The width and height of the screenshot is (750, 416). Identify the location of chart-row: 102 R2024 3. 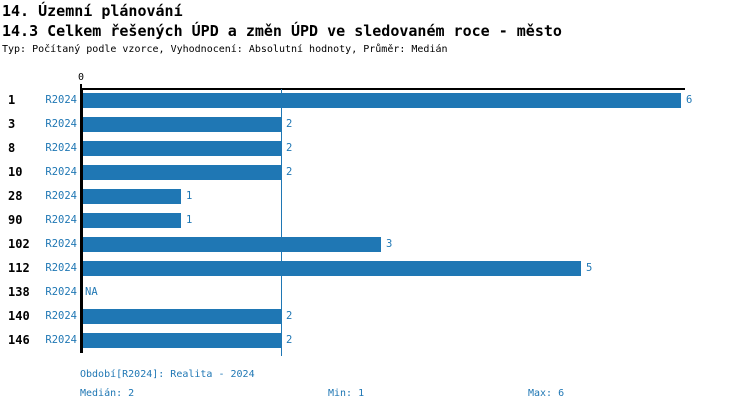
(375, 244).